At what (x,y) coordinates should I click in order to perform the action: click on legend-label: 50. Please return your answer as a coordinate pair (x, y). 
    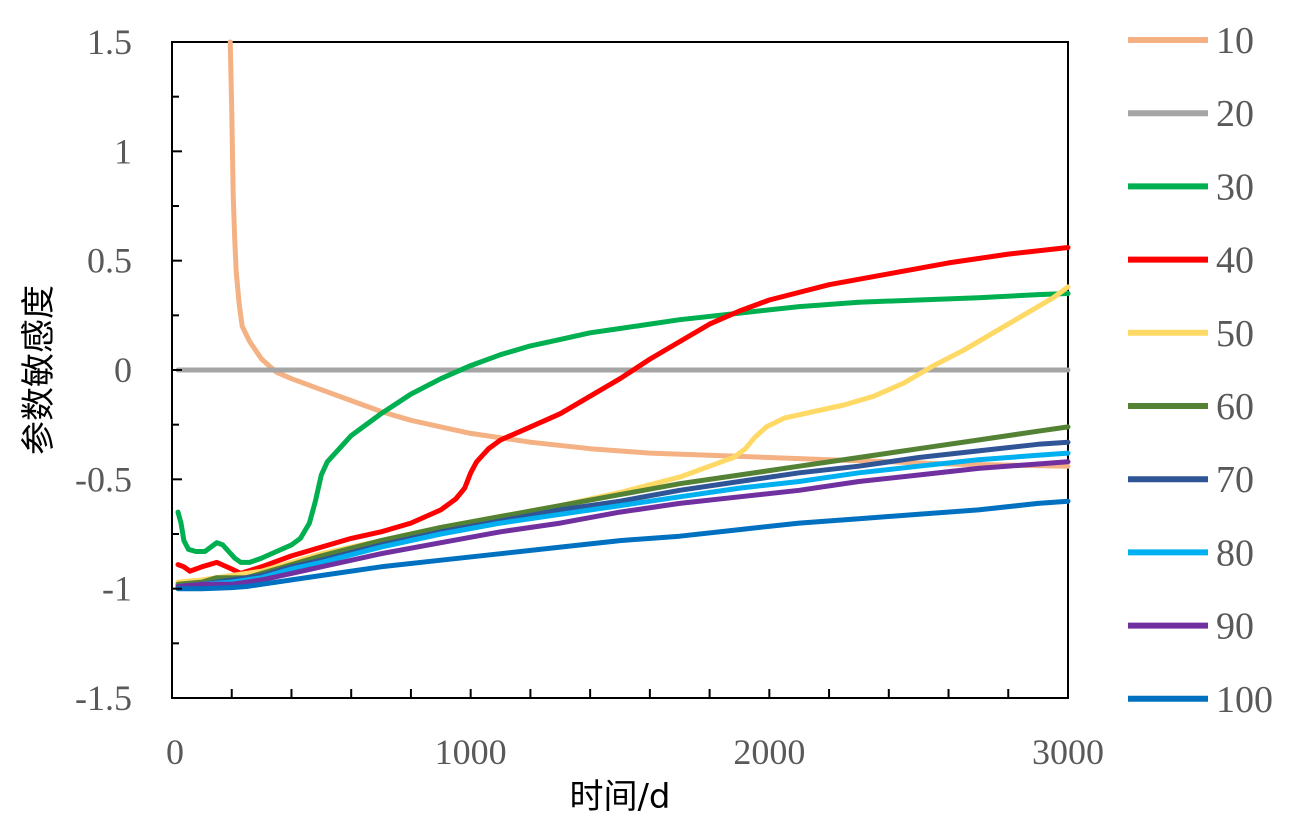
    Looking at the image, I should click on (1235, 334).